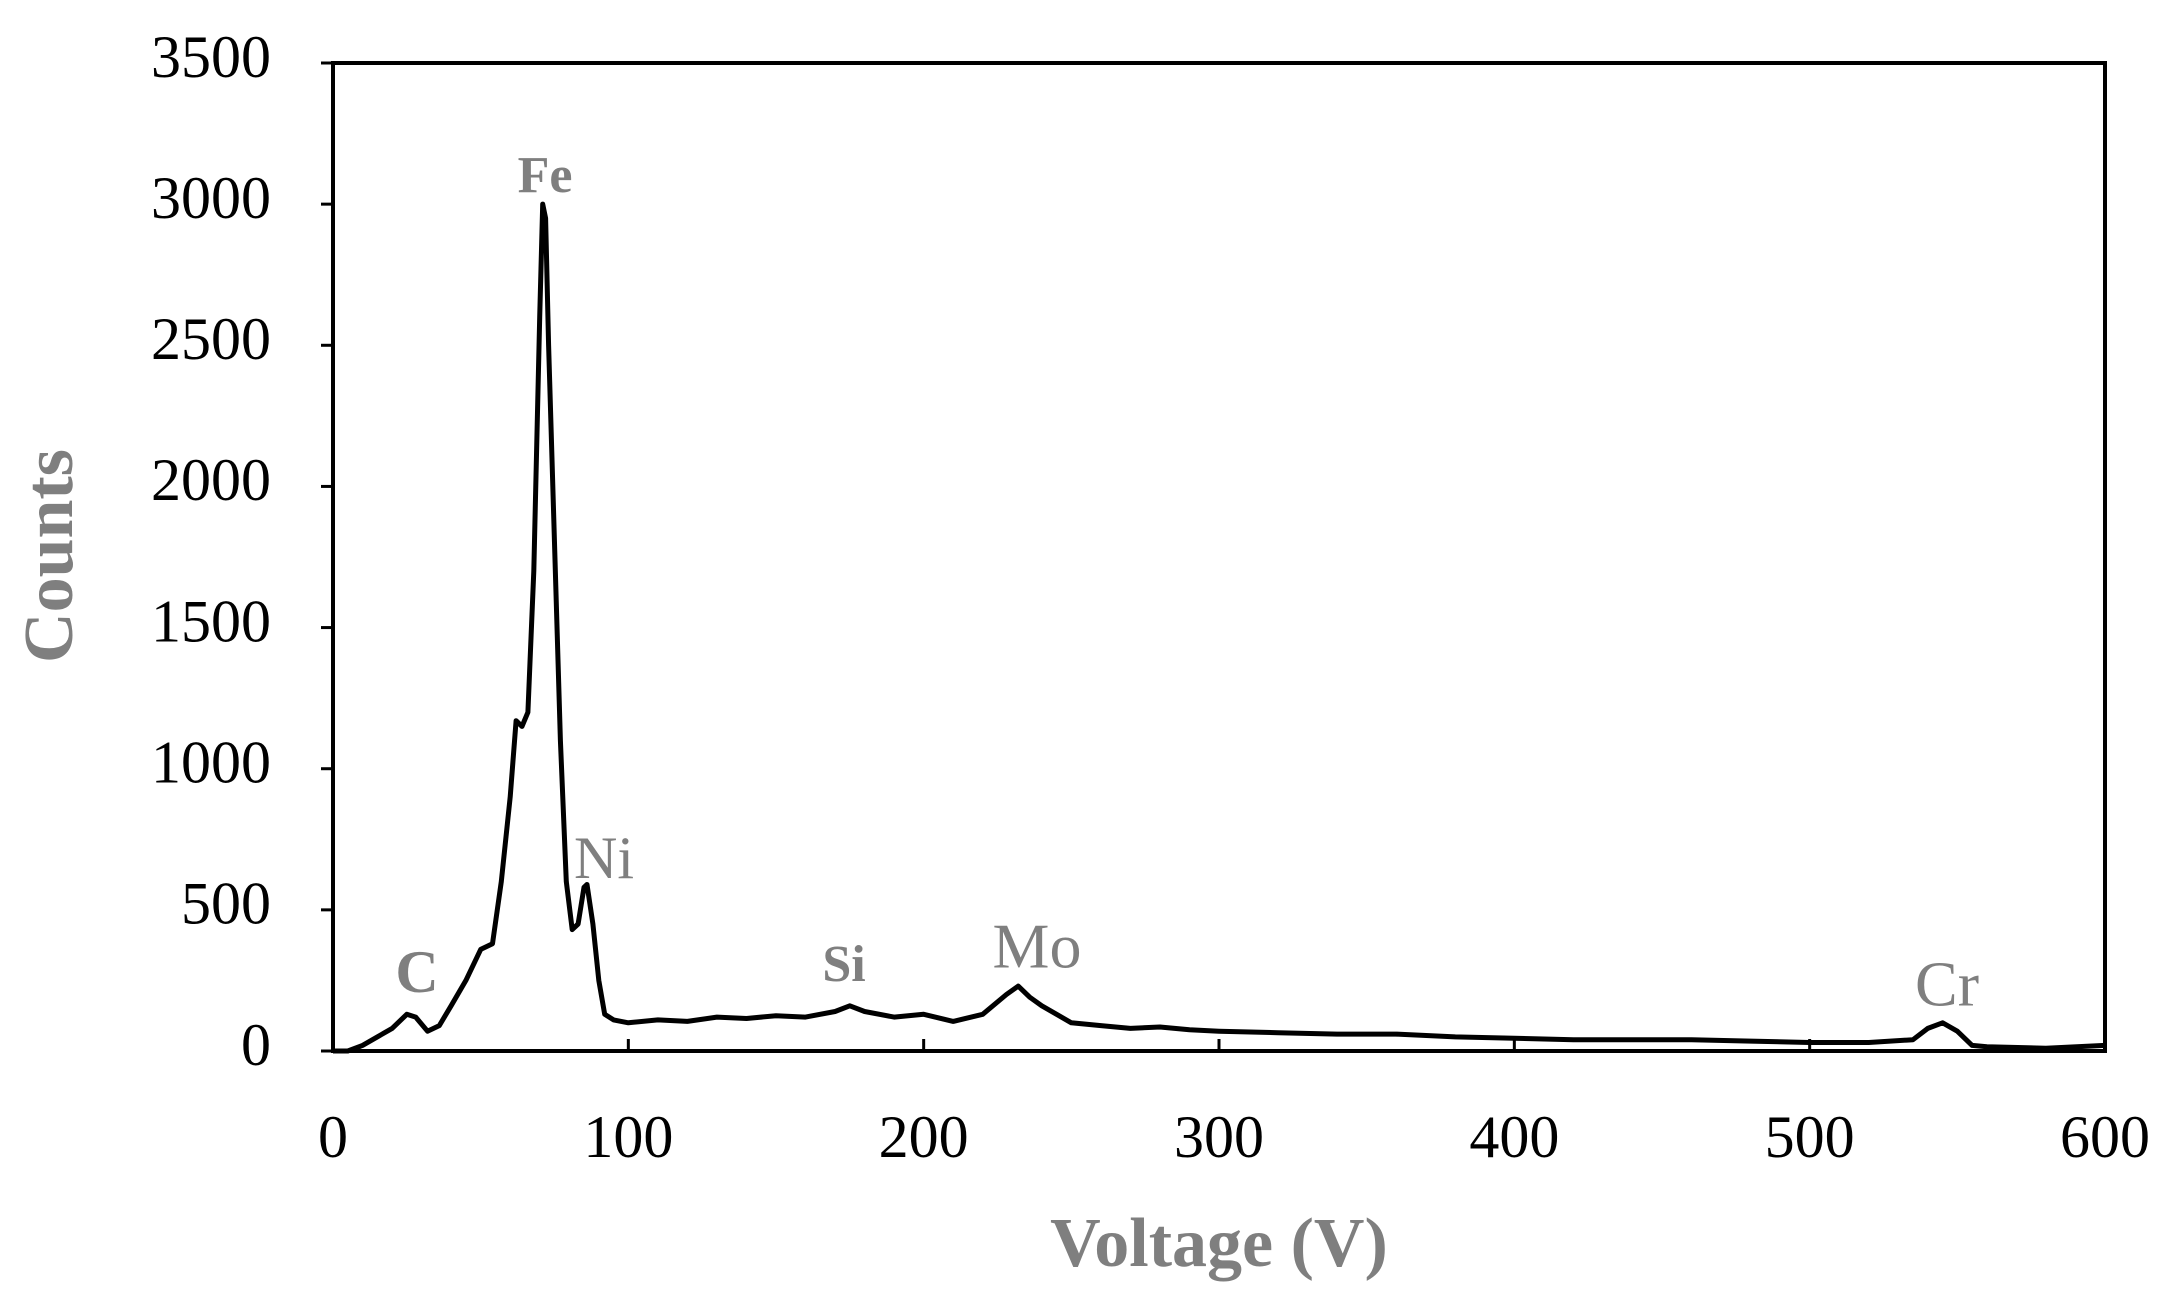 This screenshot has height=1308, width=2179. Describe the element at coordinates (604, 858) in the screenshot. I see `peak-label: Ni` at that location.